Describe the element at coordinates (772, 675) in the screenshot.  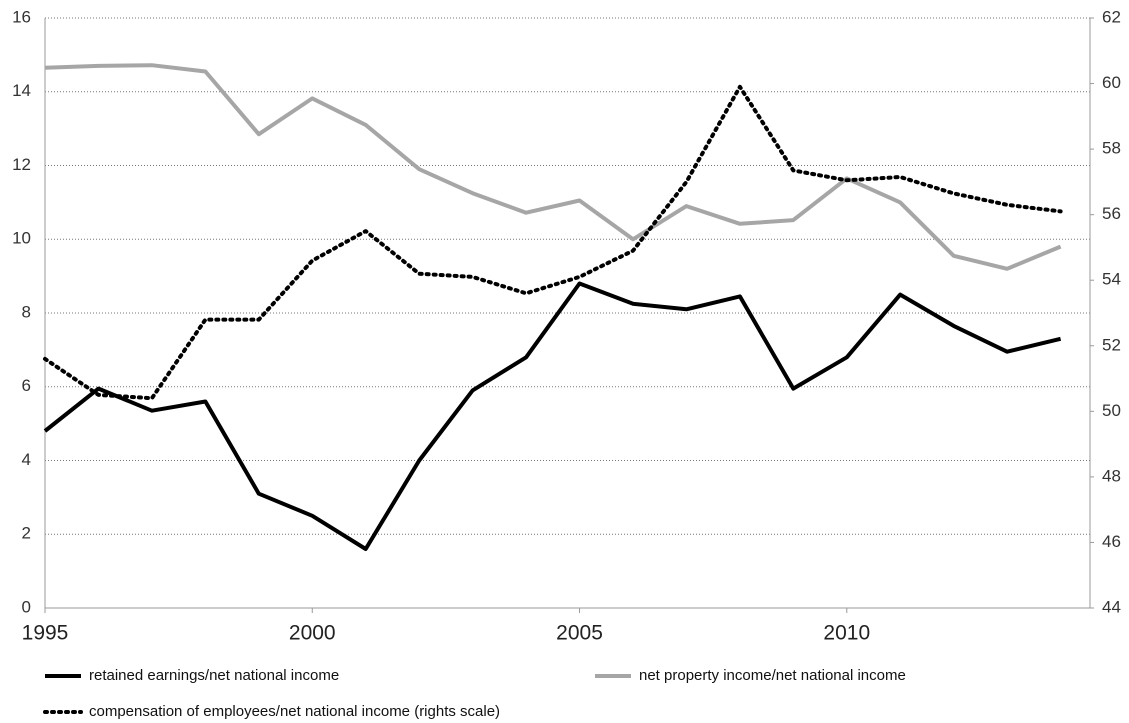
I see `legend-label: net property income/net national income` at that location.